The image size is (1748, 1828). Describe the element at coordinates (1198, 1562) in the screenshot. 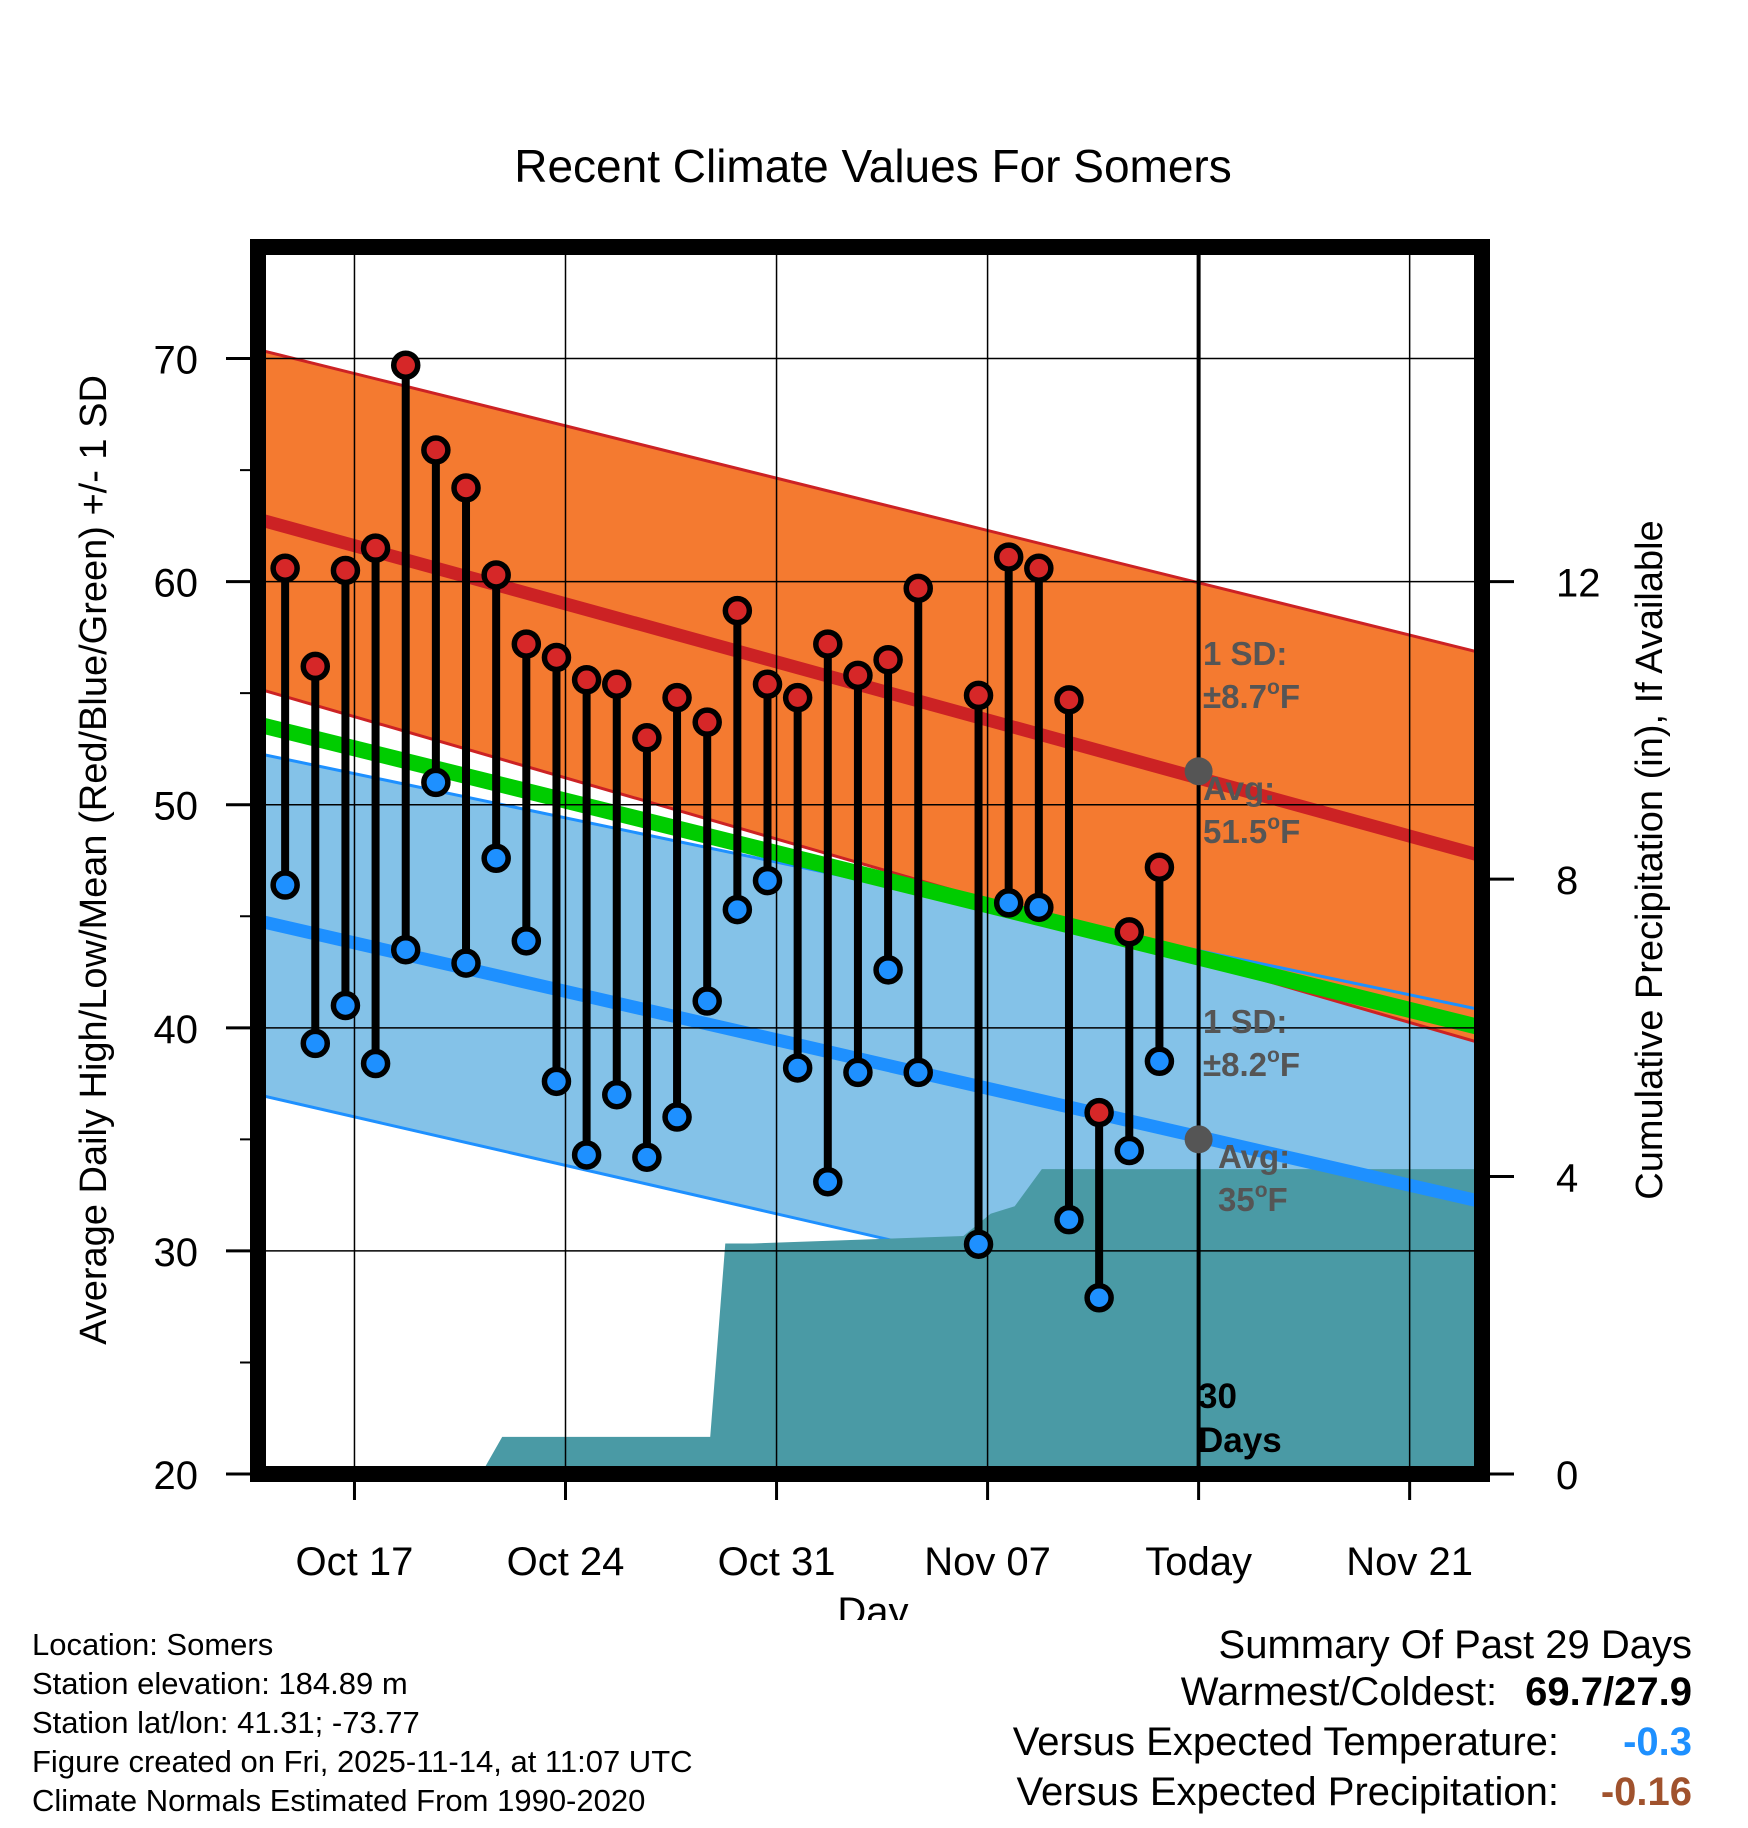

I see `x-tick-label: Today` at that location.